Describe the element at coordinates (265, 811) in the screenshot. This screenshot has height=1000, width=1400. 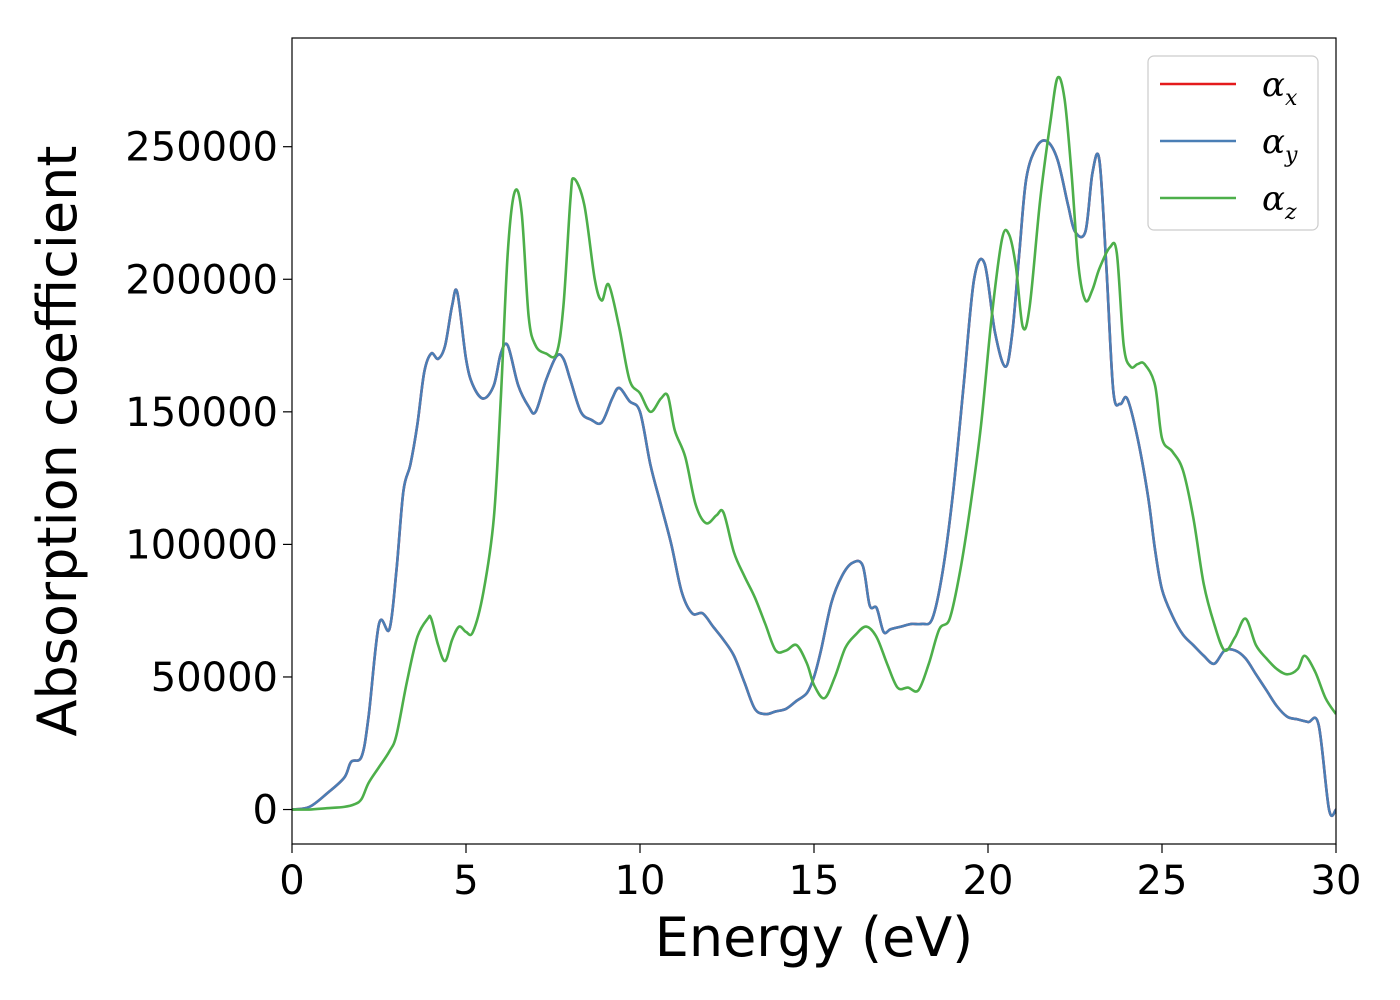
I see `y-tick-label: 0` at that location.